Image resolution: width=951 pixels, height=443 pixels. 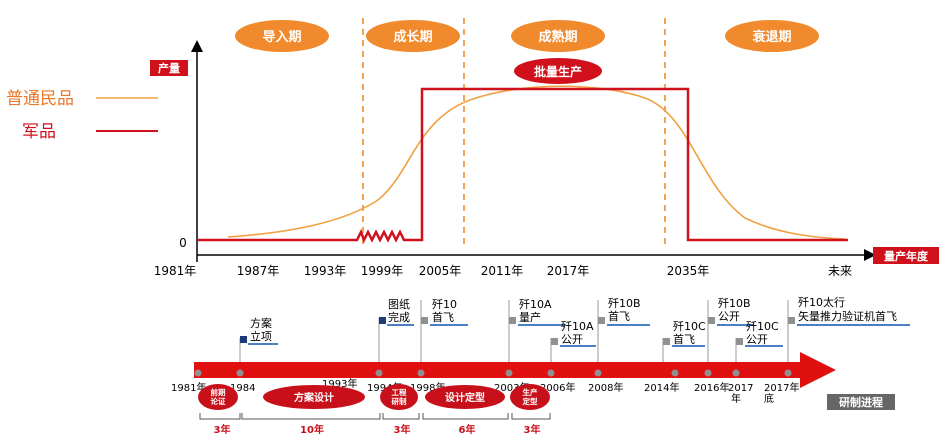 What do you see at coordinates (688, 271) in the screenshot?
I see `x-tick-label: 2035年` at bounding box center [688, 271].